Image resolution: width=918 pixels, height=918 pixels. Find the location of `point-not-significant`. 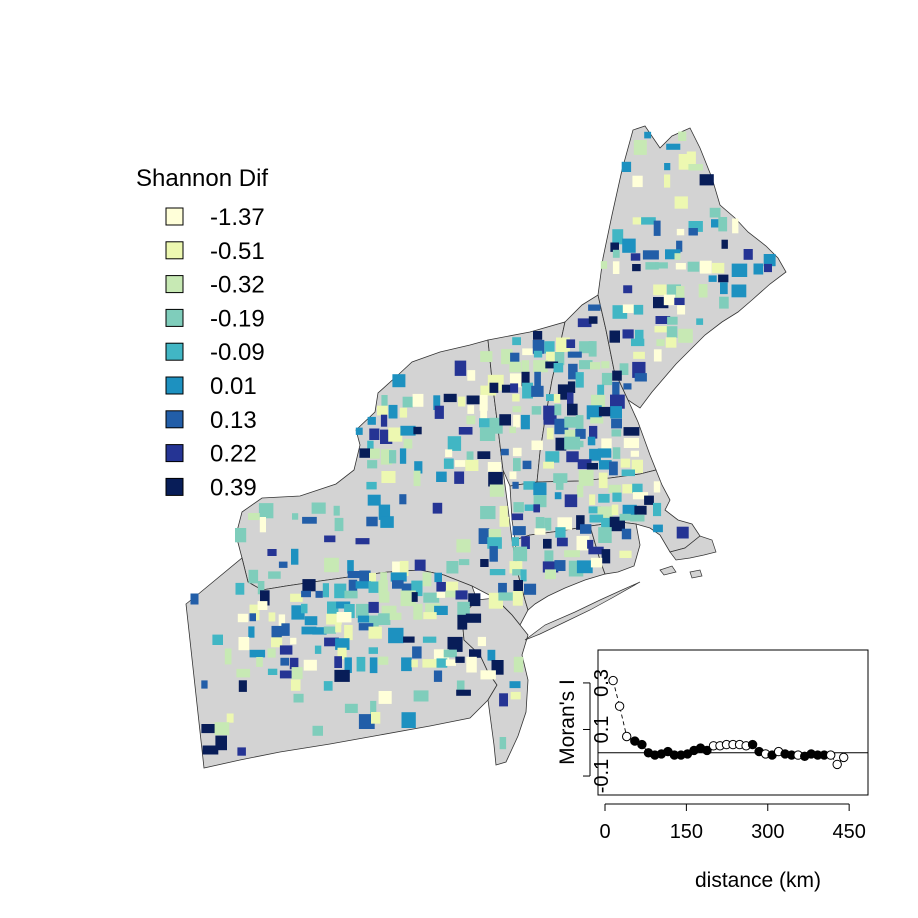

point-not-significant is located at coordinates (613, 680).